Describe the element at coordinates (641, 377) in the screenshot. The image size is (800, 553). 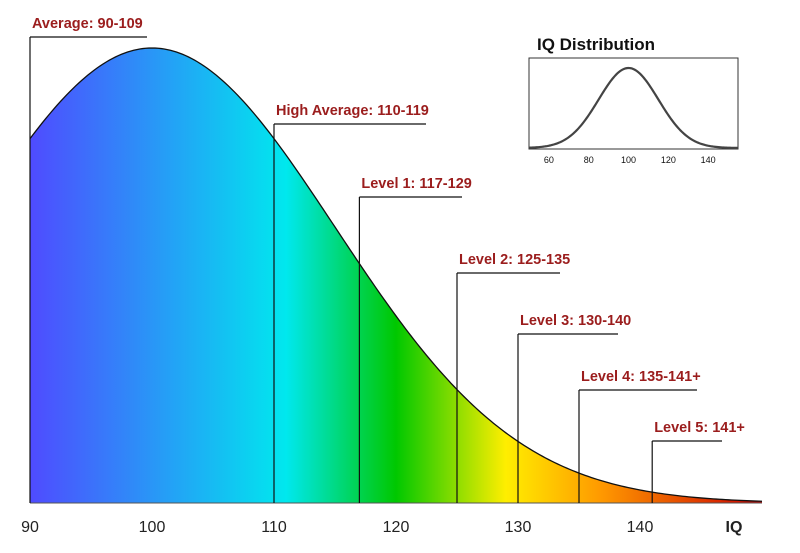
I see `range-label: Level 4: 135-141+` at that location.